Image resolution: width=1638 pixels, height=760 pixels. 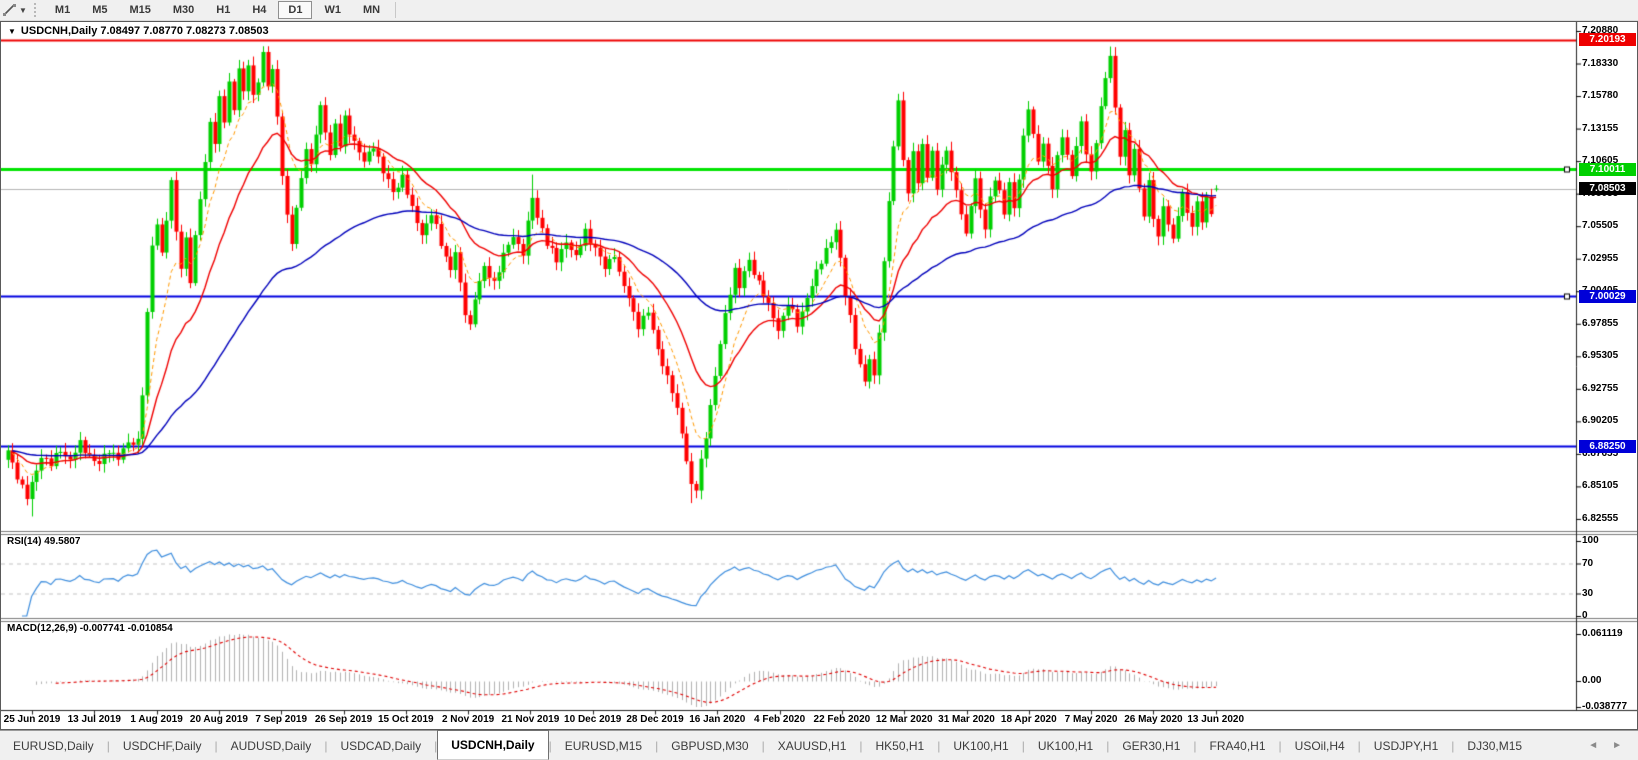 What do you see at coordinates (1406, 745) in the screenshot?
I see `tab-usdjpy-h1: USDJPY,H1` at bounding box center [1406, 745].